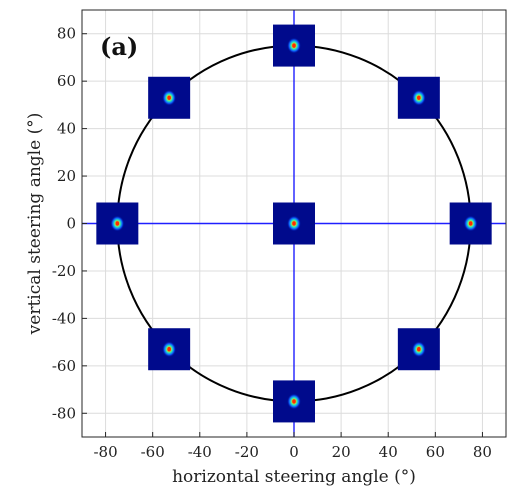  Describe the element at coordinates (200, 452) in the screenshot. I see `x-tick-label: -40` at that location.